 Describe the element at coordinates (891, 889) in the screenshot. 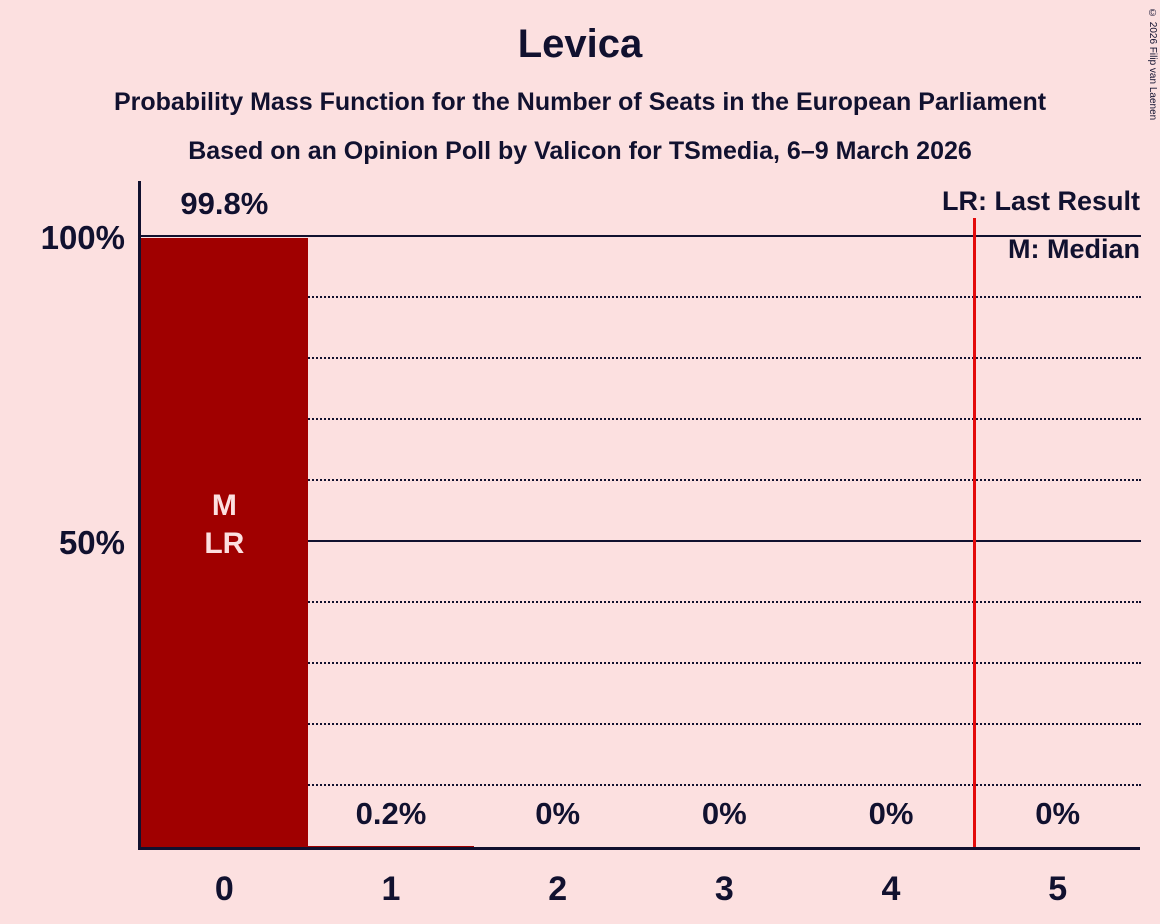

I see `x-tick-label-4: 4` at that location.